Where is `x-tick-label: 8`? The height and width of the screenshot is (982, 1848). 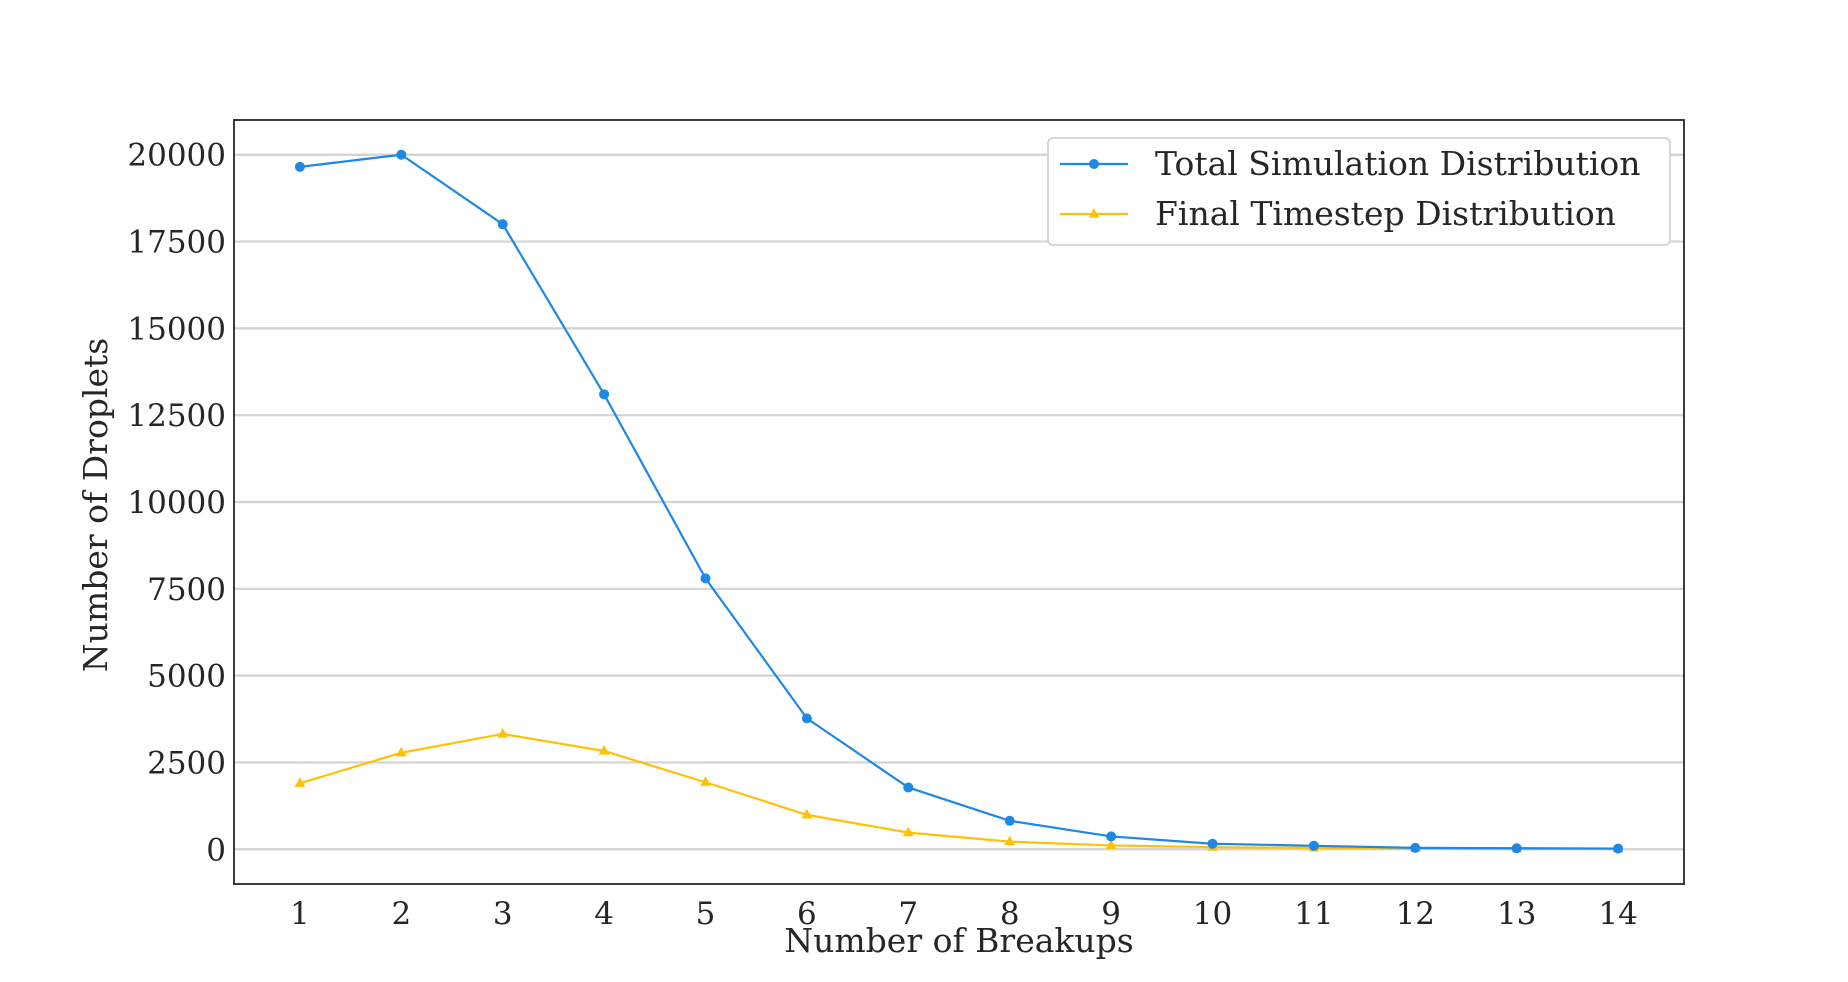
x-tick-label: 8 is located at coordinates (1010, 914).